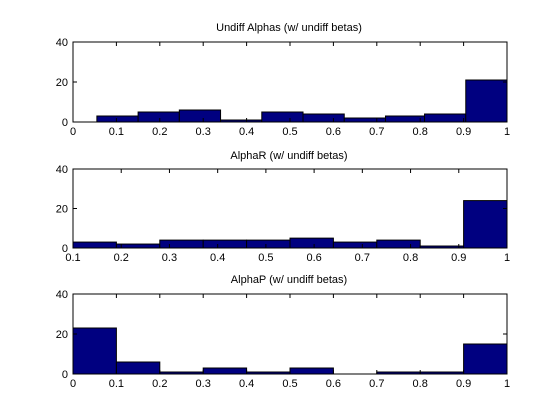 The width and height of the screenshot is (560, 420). Describe the element at coordinates (288, 156) in the screenshot. I see `panel-title: AlphaR (w/ undiff betas)` at that location.